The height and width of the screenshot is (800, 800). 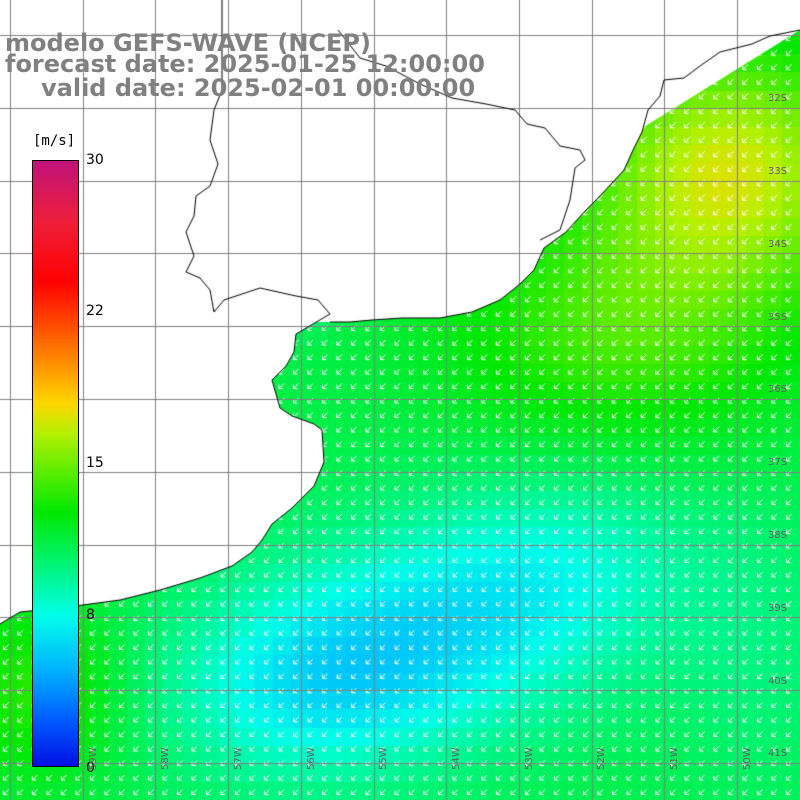 I want to click on model-title: modelo GEFS-WAVE (NCEP), so click(x=188, y=43).